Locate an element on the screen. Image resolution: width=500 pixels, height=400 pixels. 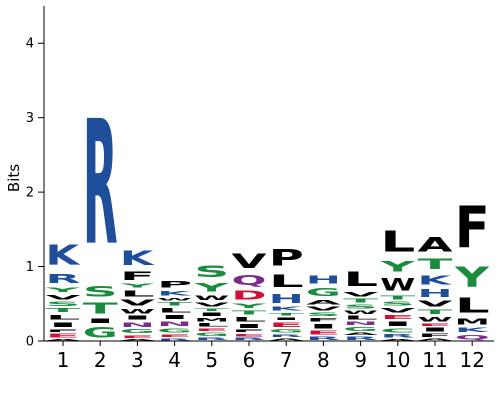
x-tick-label: 6 is located at coordinates (249, 360).